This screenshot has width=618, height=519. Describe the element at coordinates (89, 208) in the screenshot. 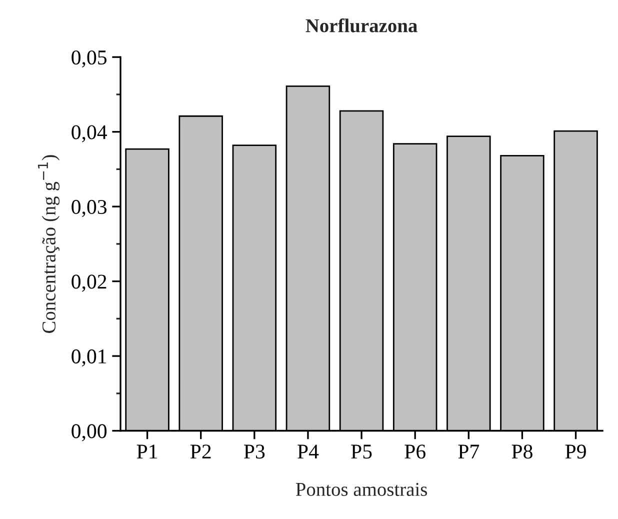

I see `y-tick-label: 0,03` at that location.